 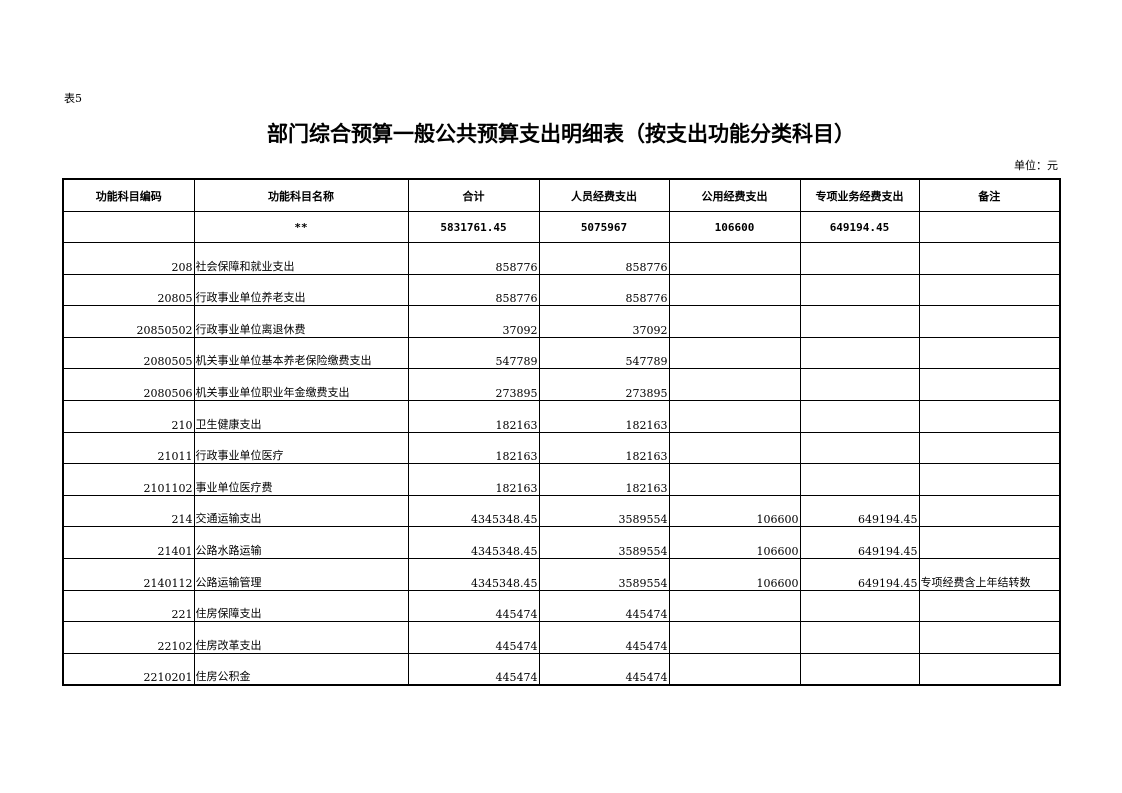 What do you see at coordinates (128, 637) in the screenshot?
I see `cell-code: 22102` at bounding box center [128, 637].